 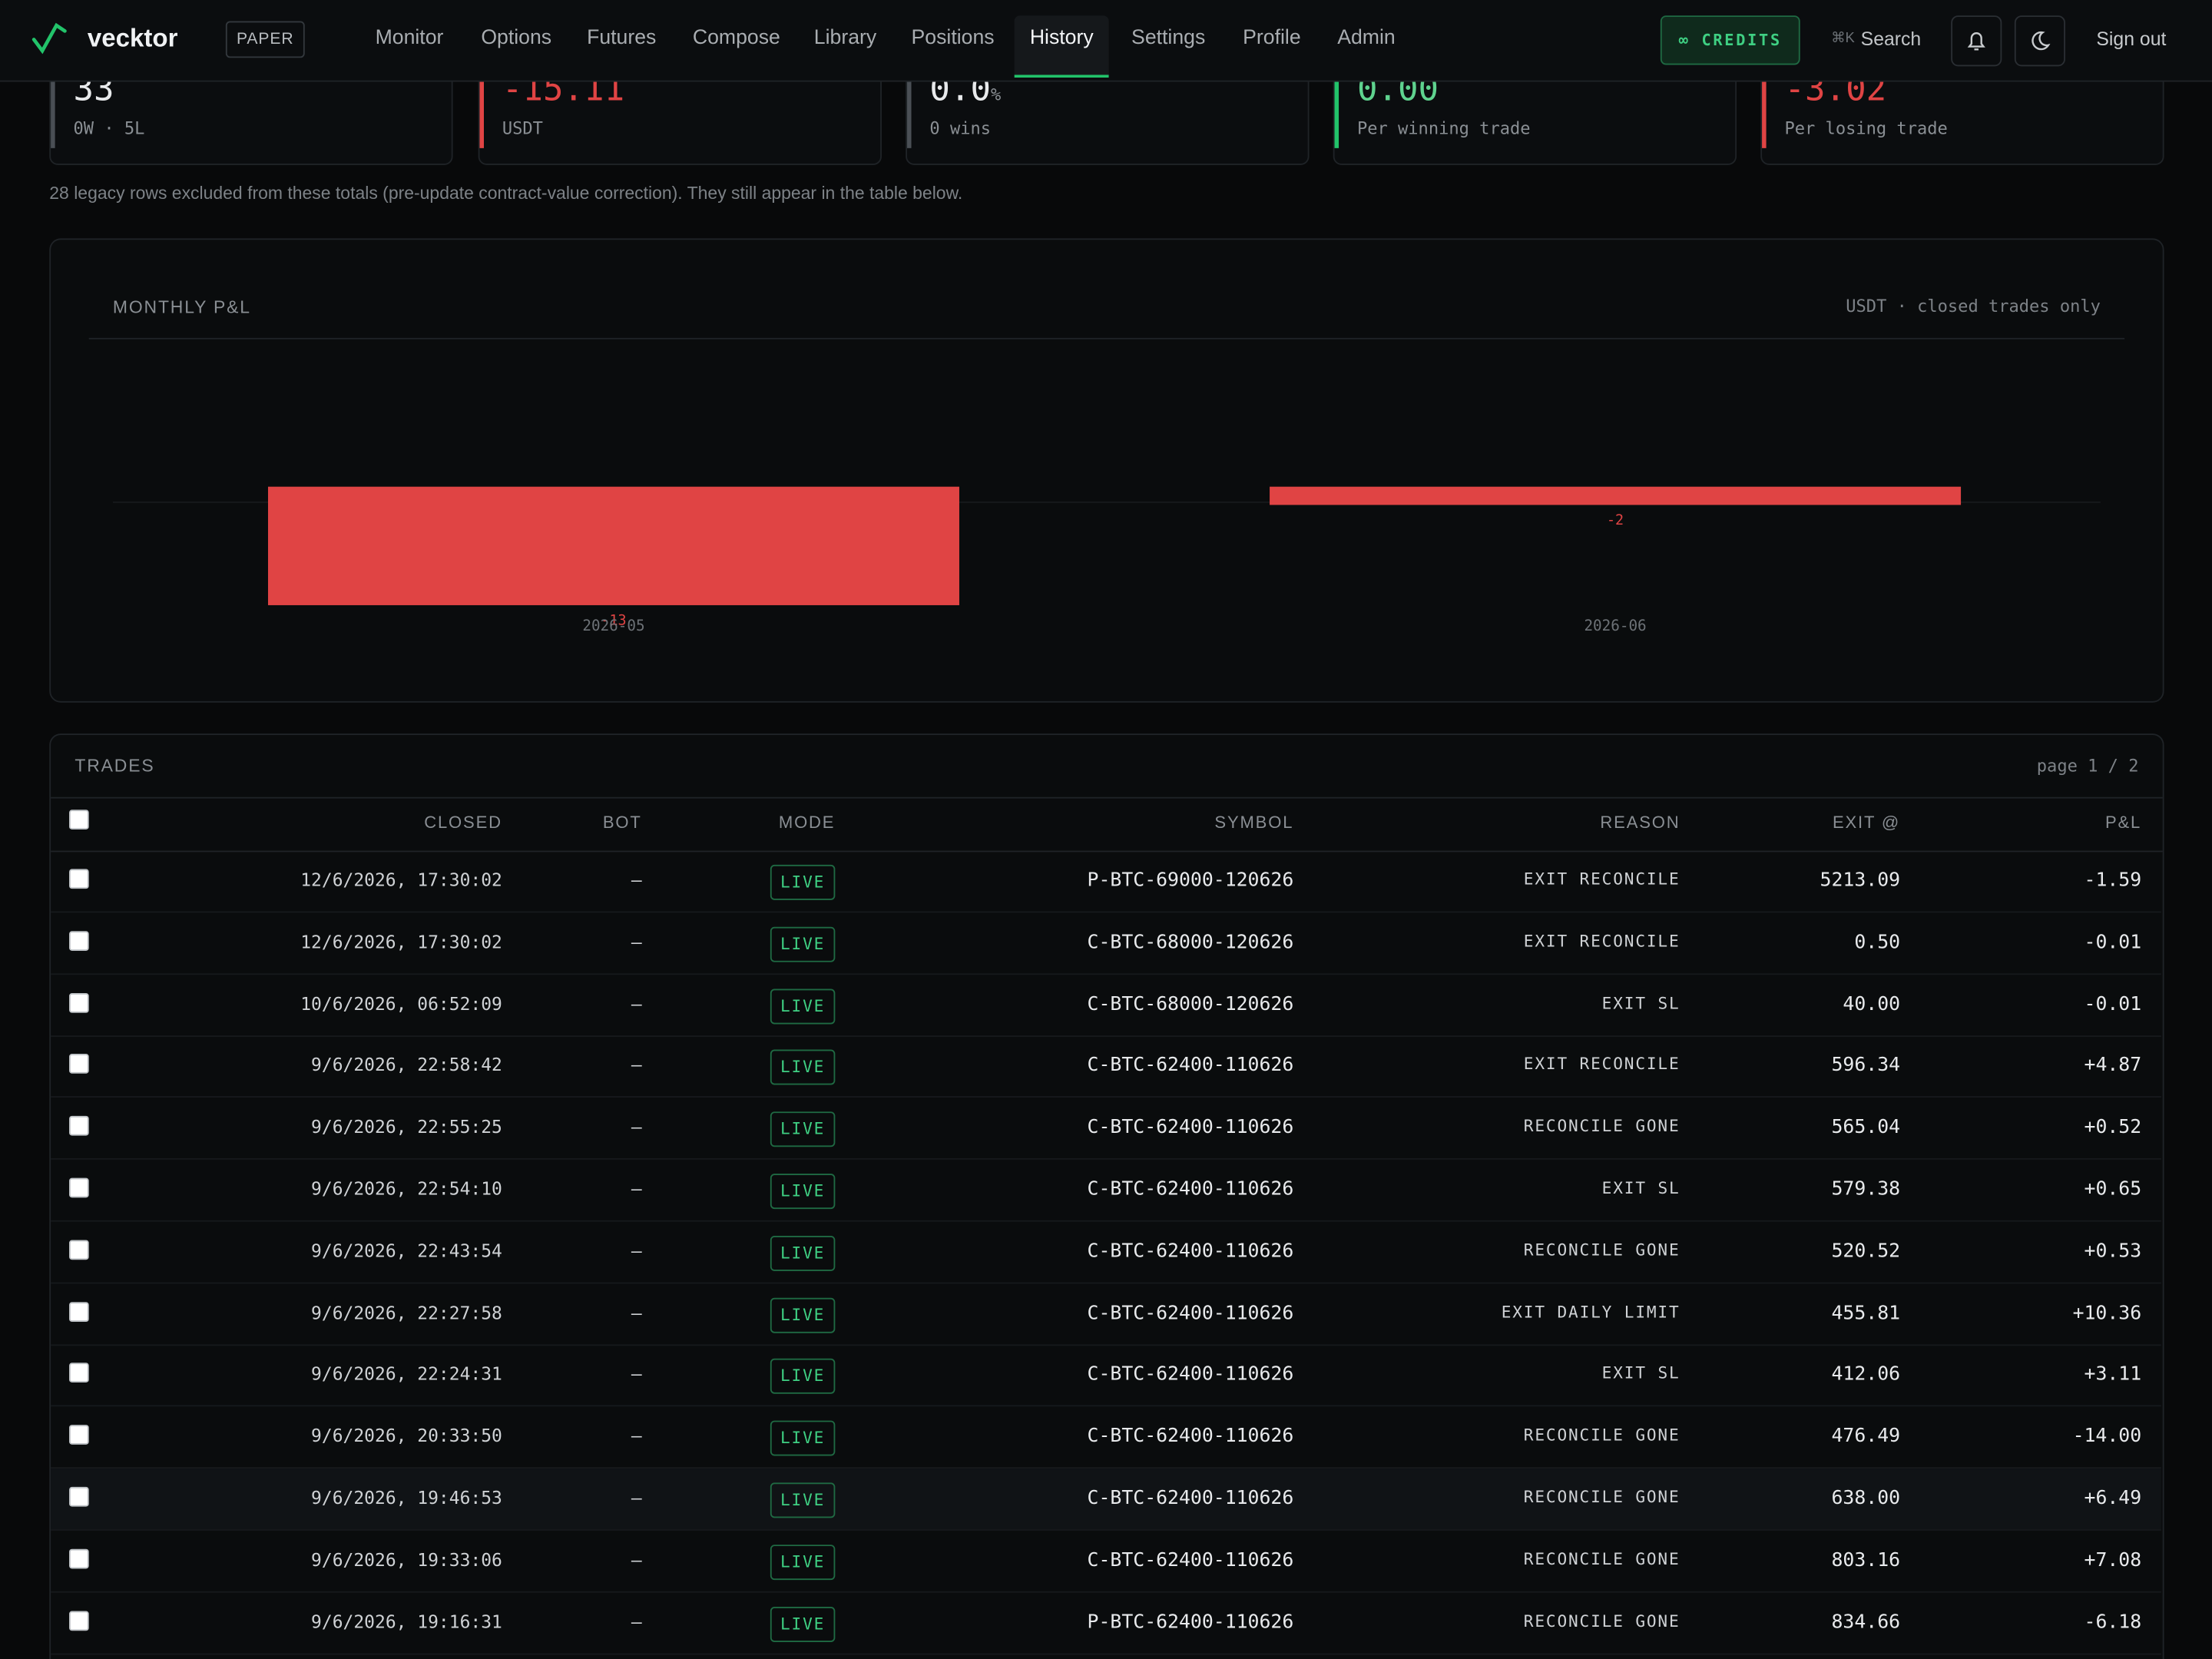 I want to click on cell: +6.49, so click(x=2113, y=1498).